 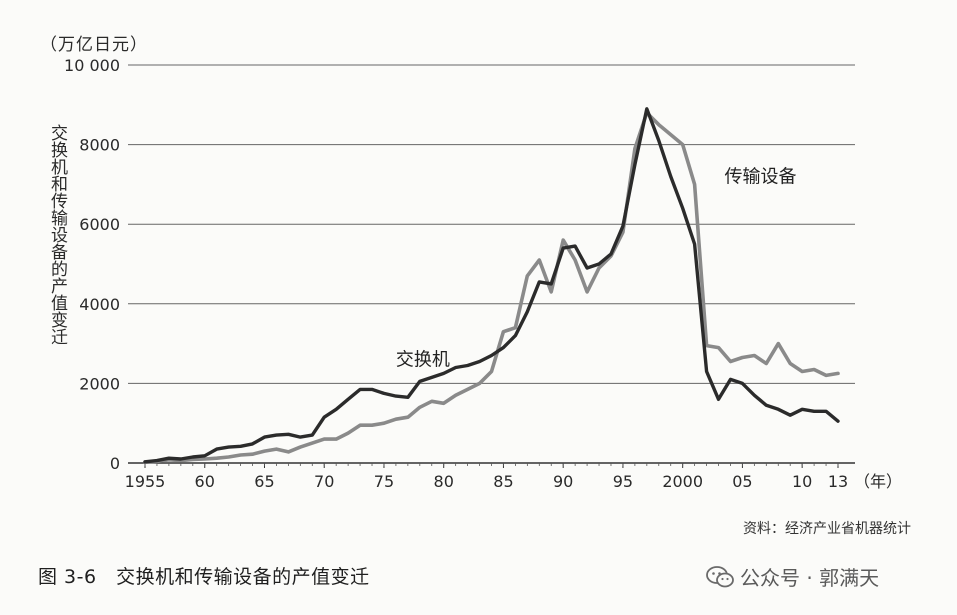 What do you see at coordinates (760, 176) in the screenshot?
I see `series-label-1: 传输设备` at bounding box center [760, 176].